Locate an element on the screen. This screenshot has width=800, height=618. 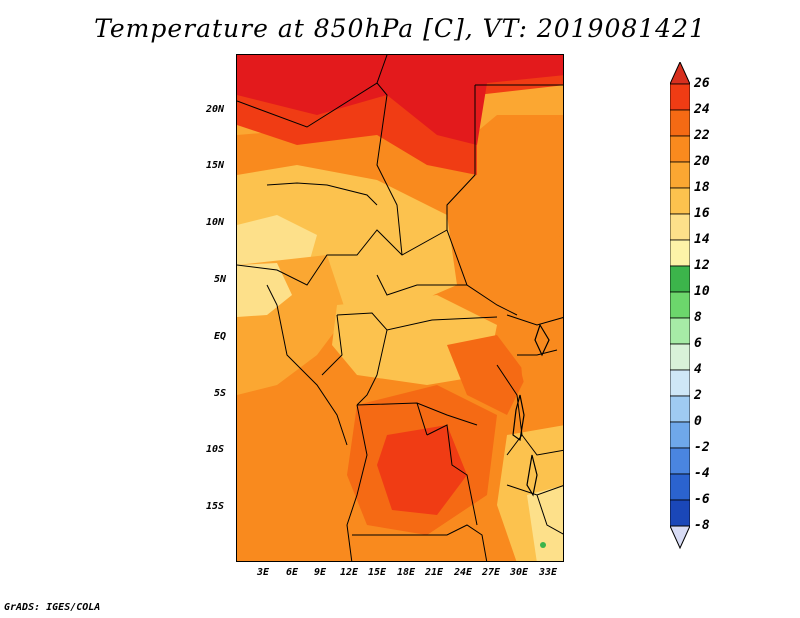
field-20-22-ne-highland is located at coordinates (540, 370).